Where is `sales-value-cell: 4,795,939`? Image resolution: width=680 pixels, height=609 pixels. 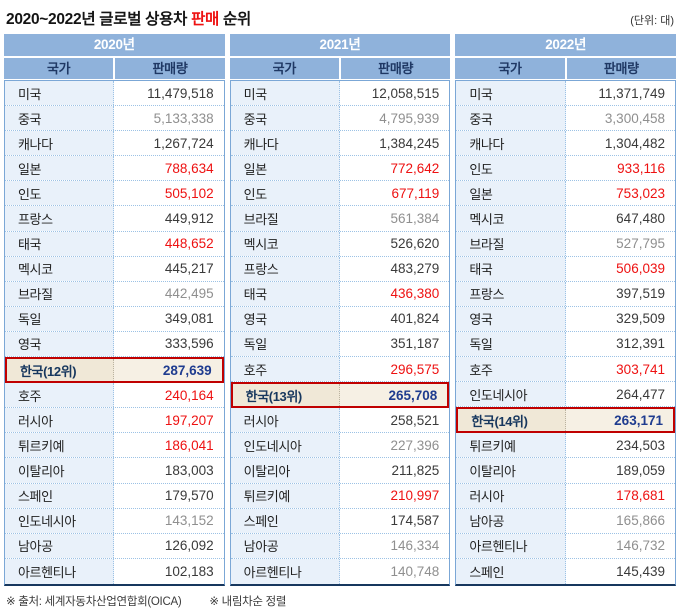
sales-value-cell: 4,795,939 is located at coordinates (394, 118).